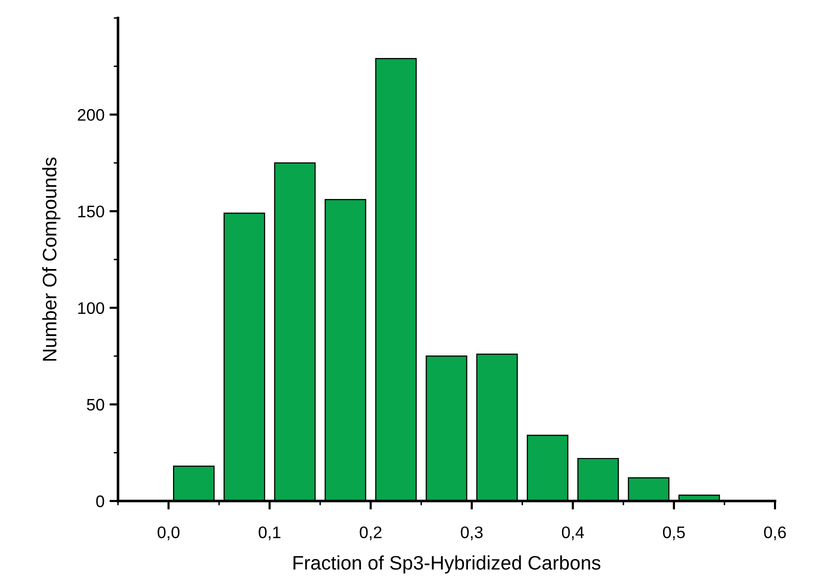 Image resolution: width=830 pixels, height=583 pixels. What do you see at coordinates (573, 533) in the screenshot?
I see `x-tick-label: 0,4` at bounding box center [573, 533].